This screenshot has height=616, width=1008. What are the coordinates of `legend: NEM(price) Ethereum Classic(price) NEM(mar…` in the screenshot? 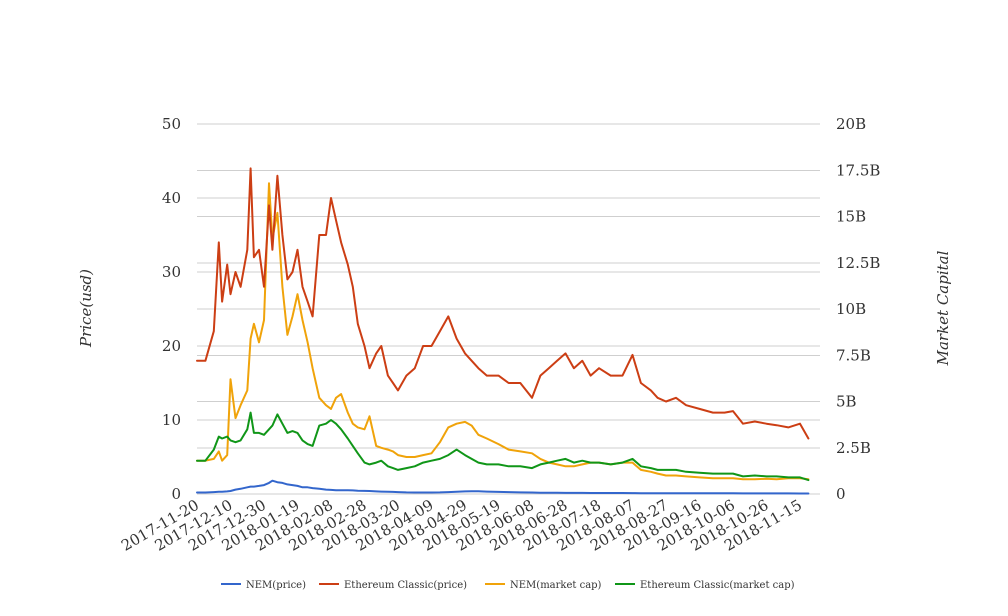 It's located at (508, 585).